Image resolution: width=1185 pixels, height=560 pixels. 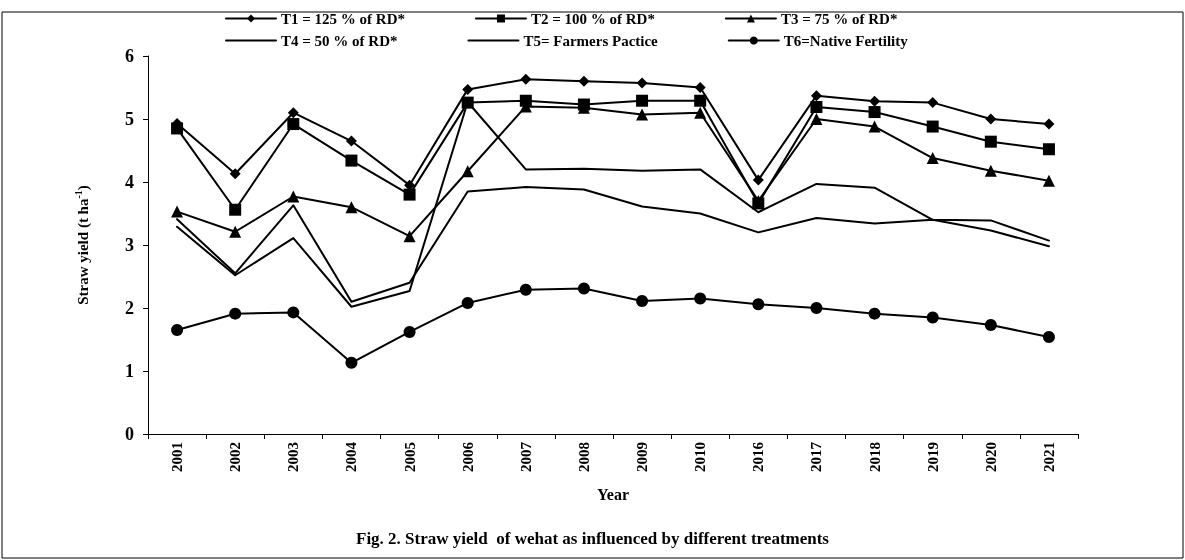 What do you see at coordinates (591, 40) in the screenshot?
I see `legend-label: T5= Farmers Pactice` at bounding box center [591, 40].